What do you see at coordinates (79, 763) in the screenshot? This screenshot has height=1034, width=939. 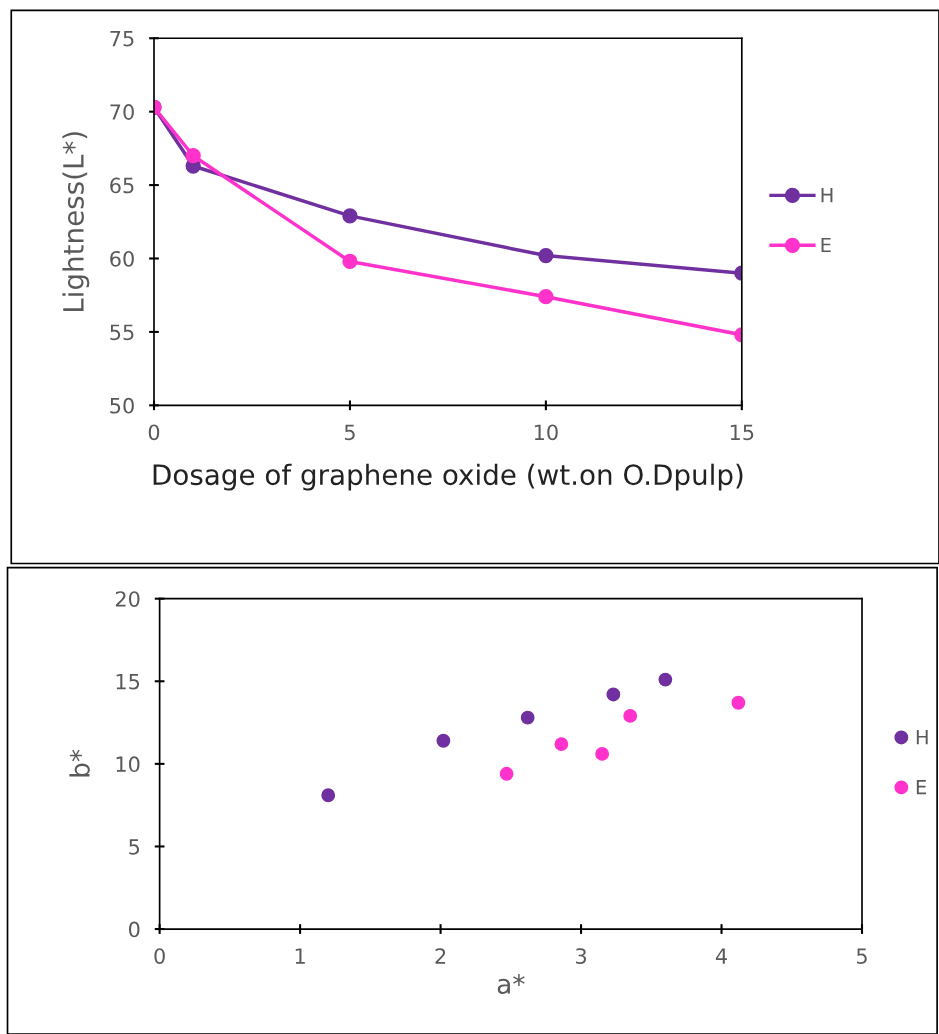 I see `y-axis-title: b*` at bounding box center [79, 763].